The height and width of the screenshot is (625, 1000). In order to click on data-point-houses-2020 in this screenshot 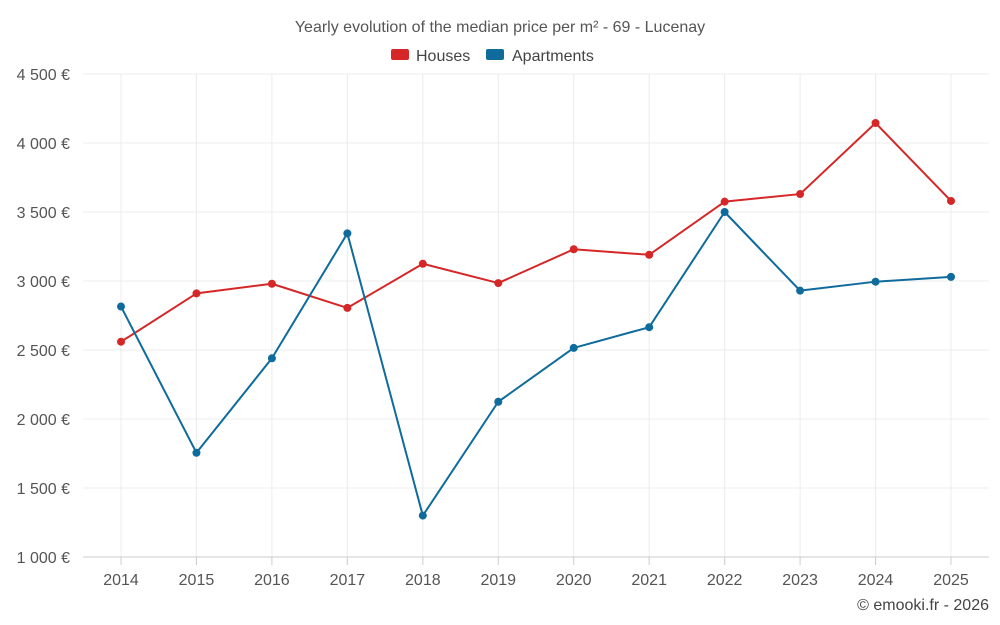, I will do `click(573, 249)`.